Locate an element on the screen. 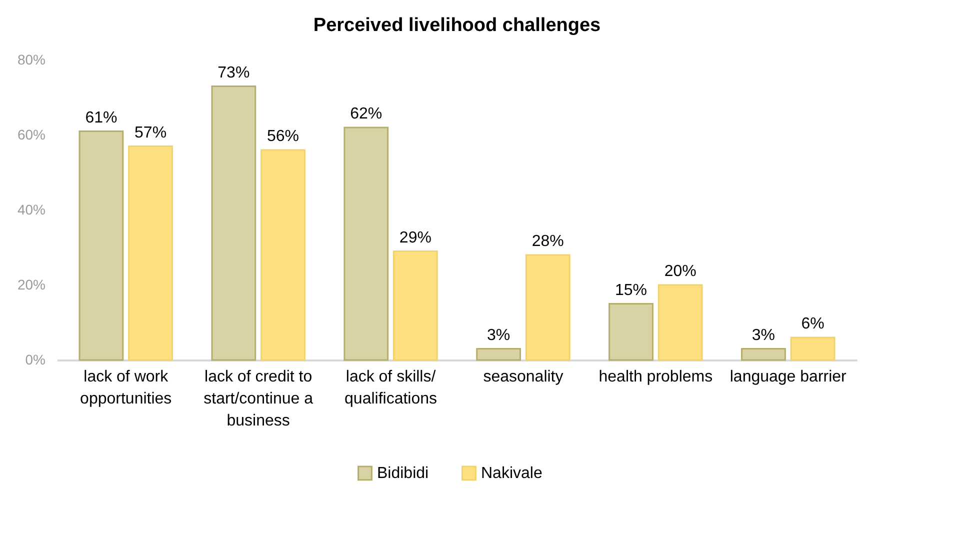 This screenshot has width=969, height=533. legend-label: Bidibidi is located at coordinates (403, 473).